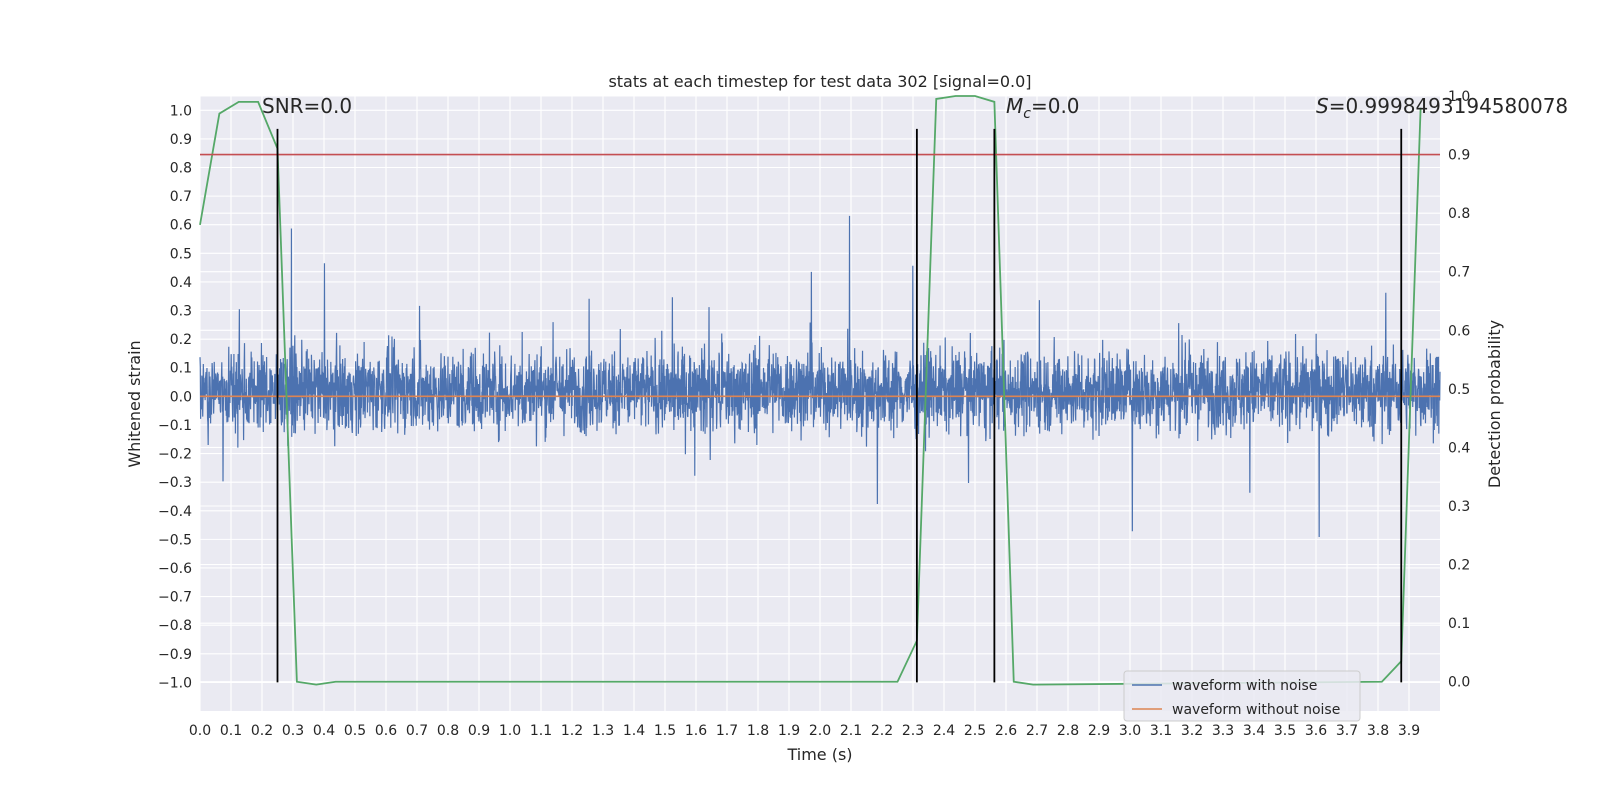 This screenshot has width=1600, height=800. I want to click on y2-tick-label-7: 0.3, so click(1459, 507).